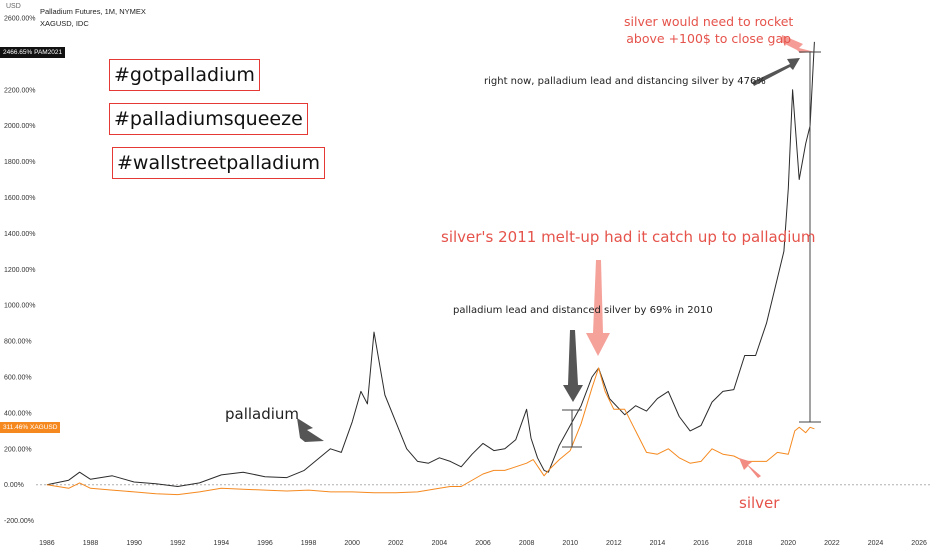 Image resolution: width=932 pixels, height=550 pixels. Describe the element at coordinates (44, 427) in the screenshot. I see `silver-badge-symbol: XAGUSD` at that location.